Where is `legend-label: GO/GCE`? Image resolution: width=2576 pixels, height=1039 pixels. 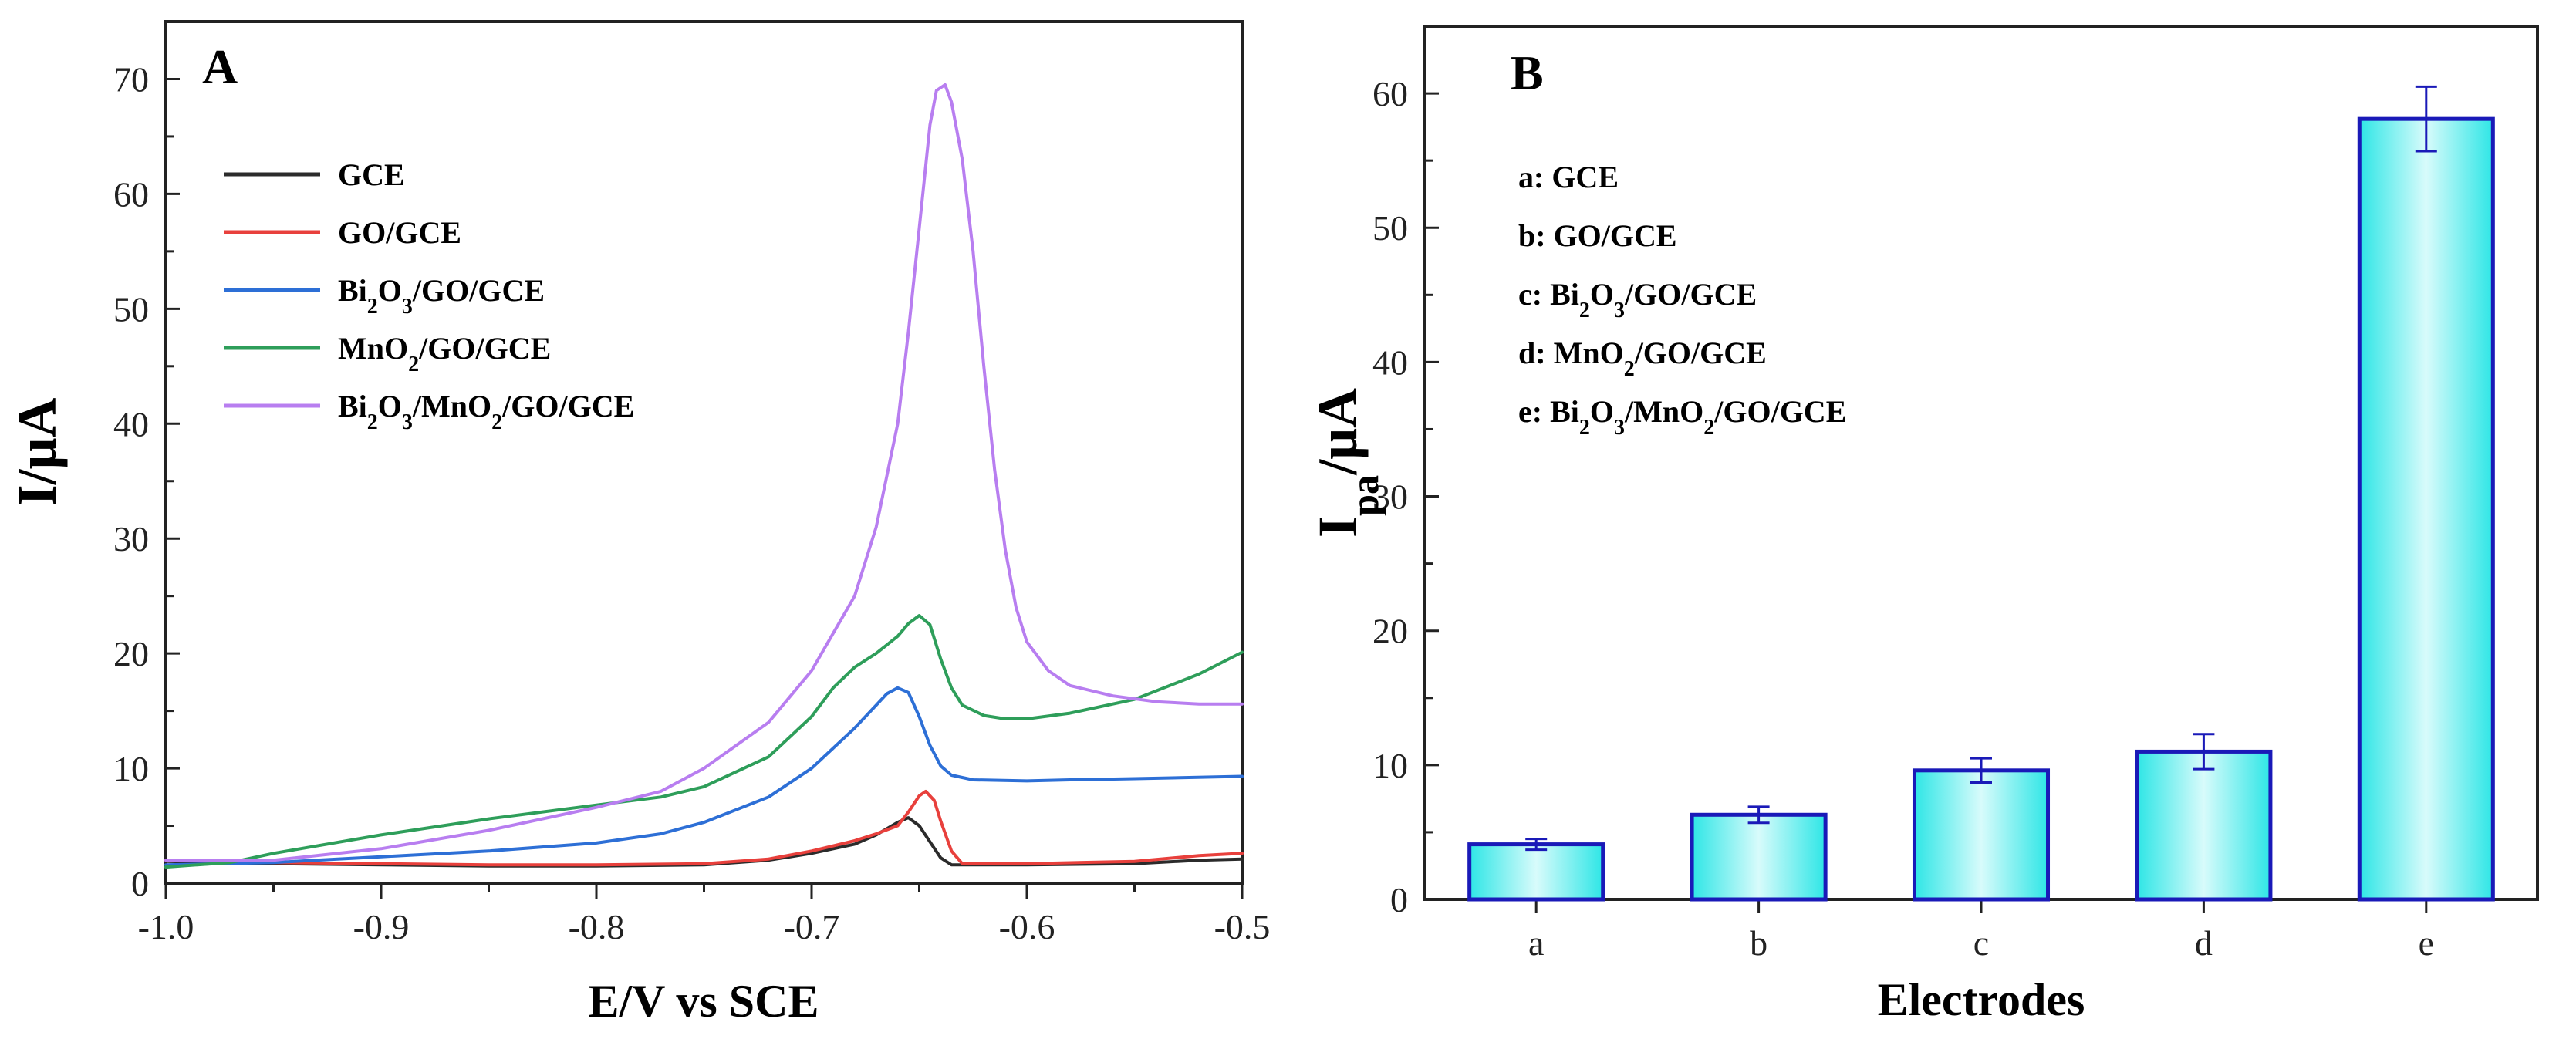 legend-label: GO/GCE is located at coordinates (399, 232).